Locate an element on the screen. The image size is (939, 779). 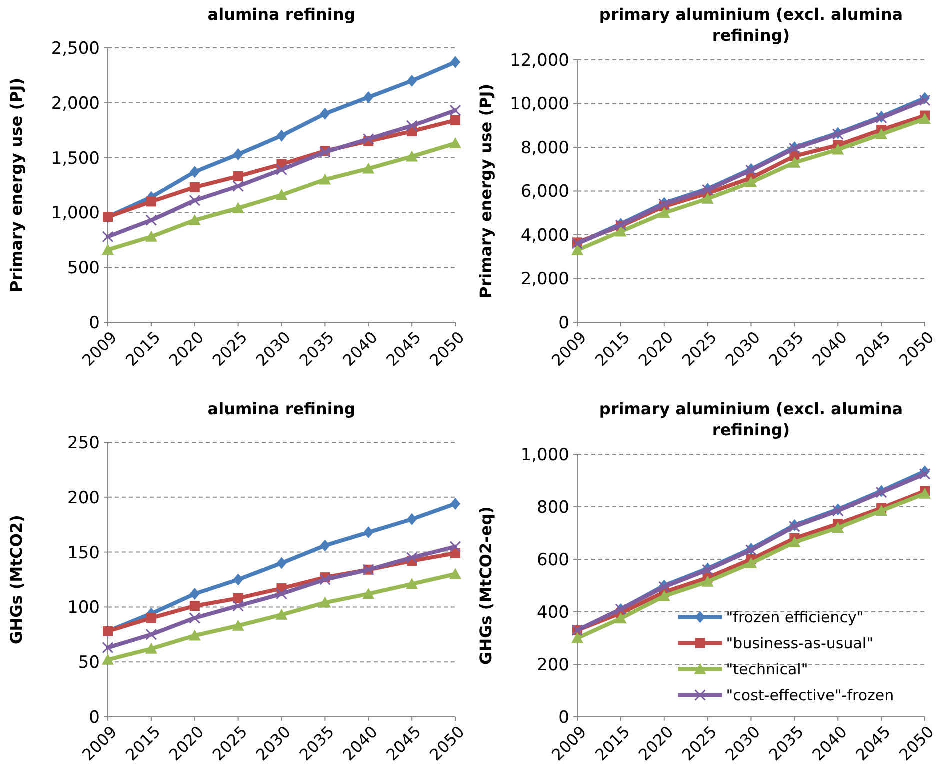
y-tick-label: 12,000 is located at coordinates (540, 60).